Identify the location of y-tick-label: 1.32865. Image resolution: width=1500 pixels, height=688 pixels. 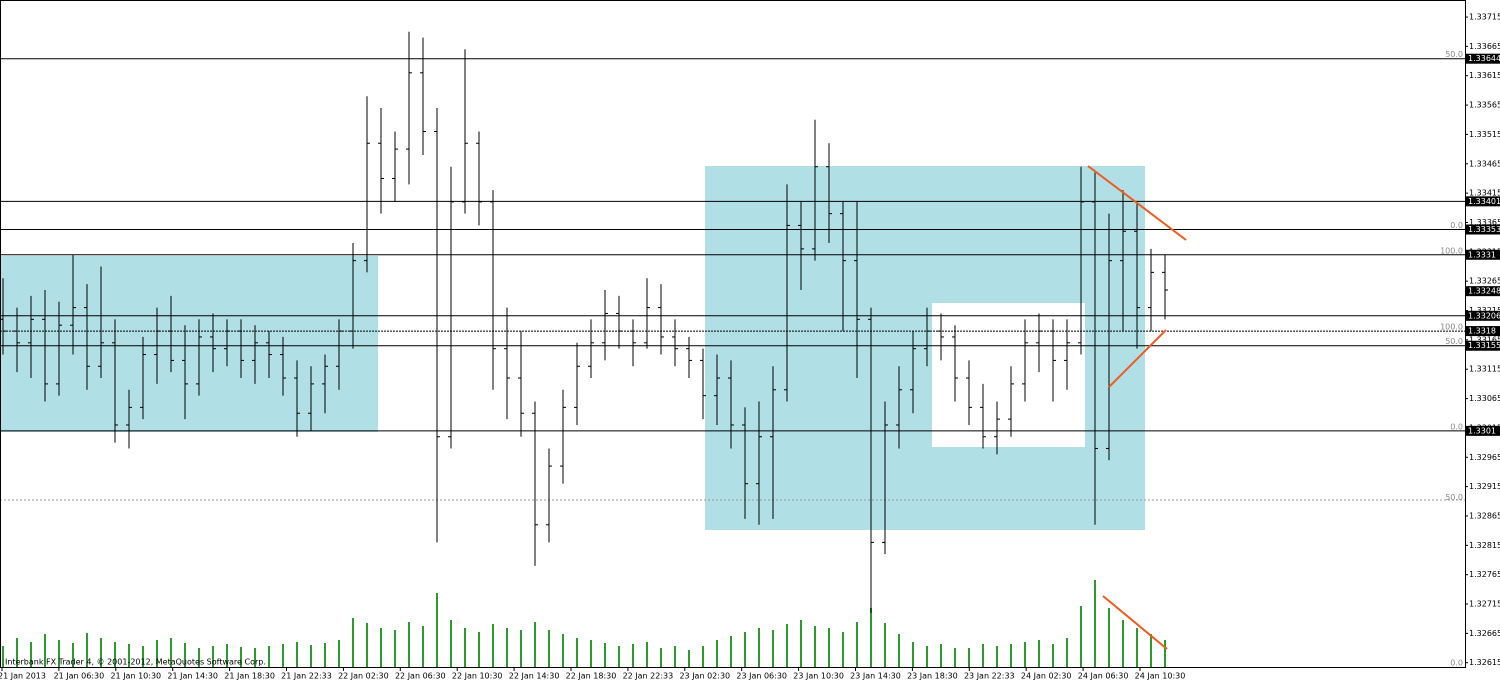
(1484, 515).